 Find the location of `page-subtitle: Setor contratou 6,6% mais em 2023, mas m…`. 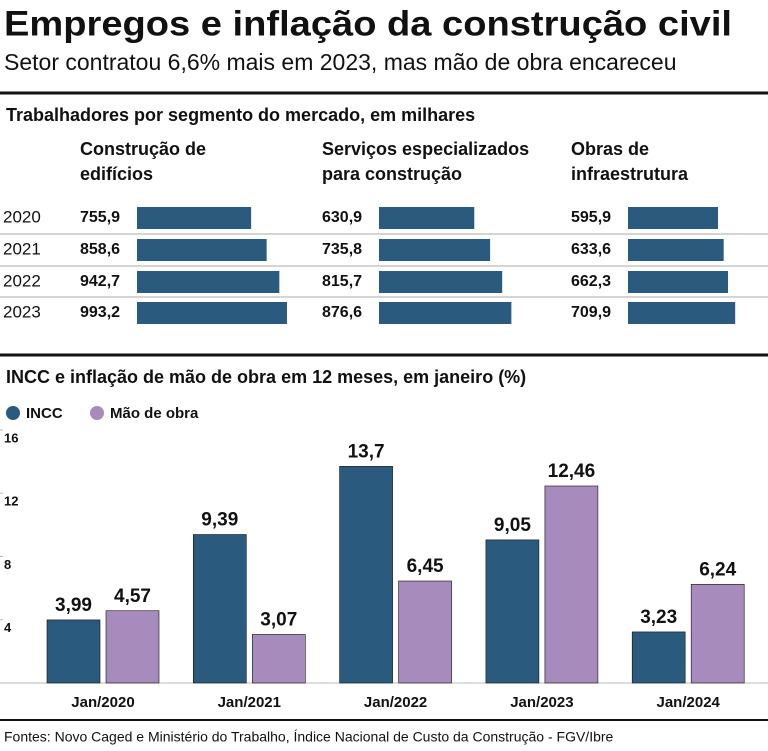

page-subtitle: Setor contratou 6,6% mais em 2023, mas m… is located at coordinates (340, 62).